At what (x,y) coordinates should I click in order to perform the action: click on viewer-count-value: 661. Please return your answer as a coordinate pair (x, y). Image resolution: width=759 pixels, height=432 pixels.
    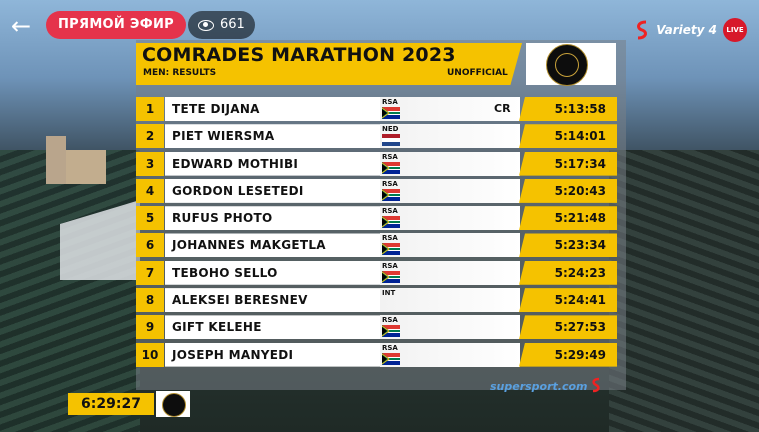
    Looking at the image, I should click on (232, 24).